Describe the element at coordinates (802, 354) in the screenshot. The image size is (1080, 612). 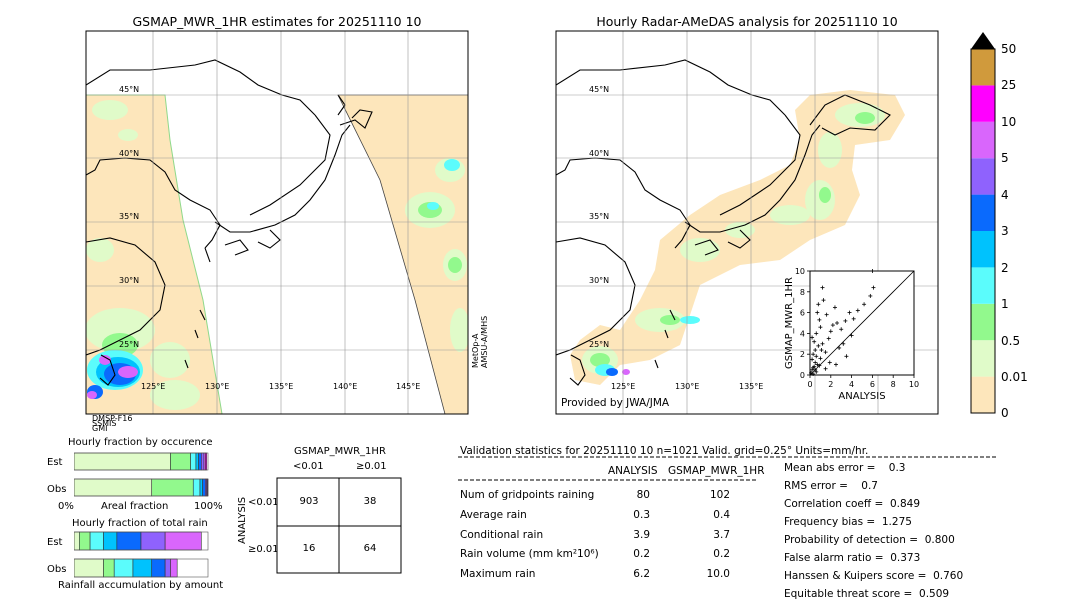
I see `scatter-ytick-label: 2` at that location.